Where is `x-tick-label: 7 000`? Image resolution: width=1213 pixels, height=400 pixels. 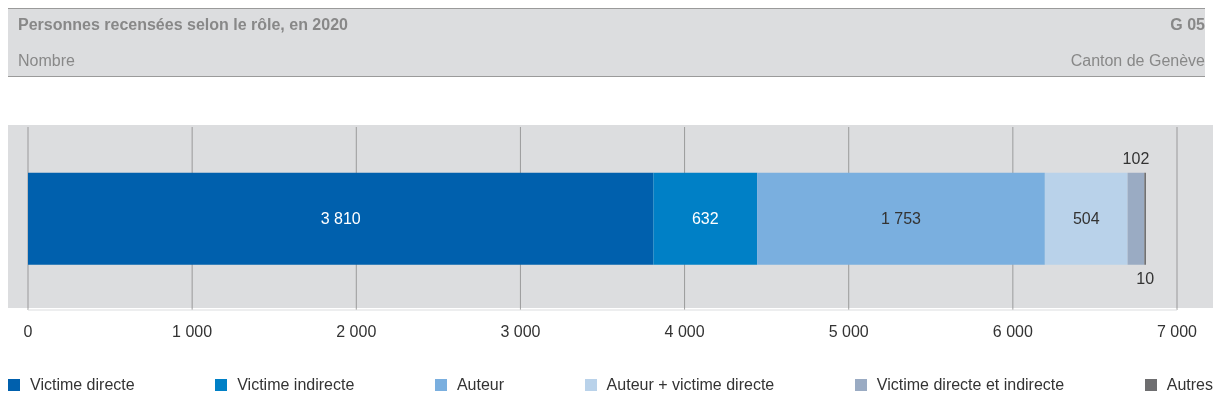
x-tick-label: 7 000 is located at coordinates (1177, 332).